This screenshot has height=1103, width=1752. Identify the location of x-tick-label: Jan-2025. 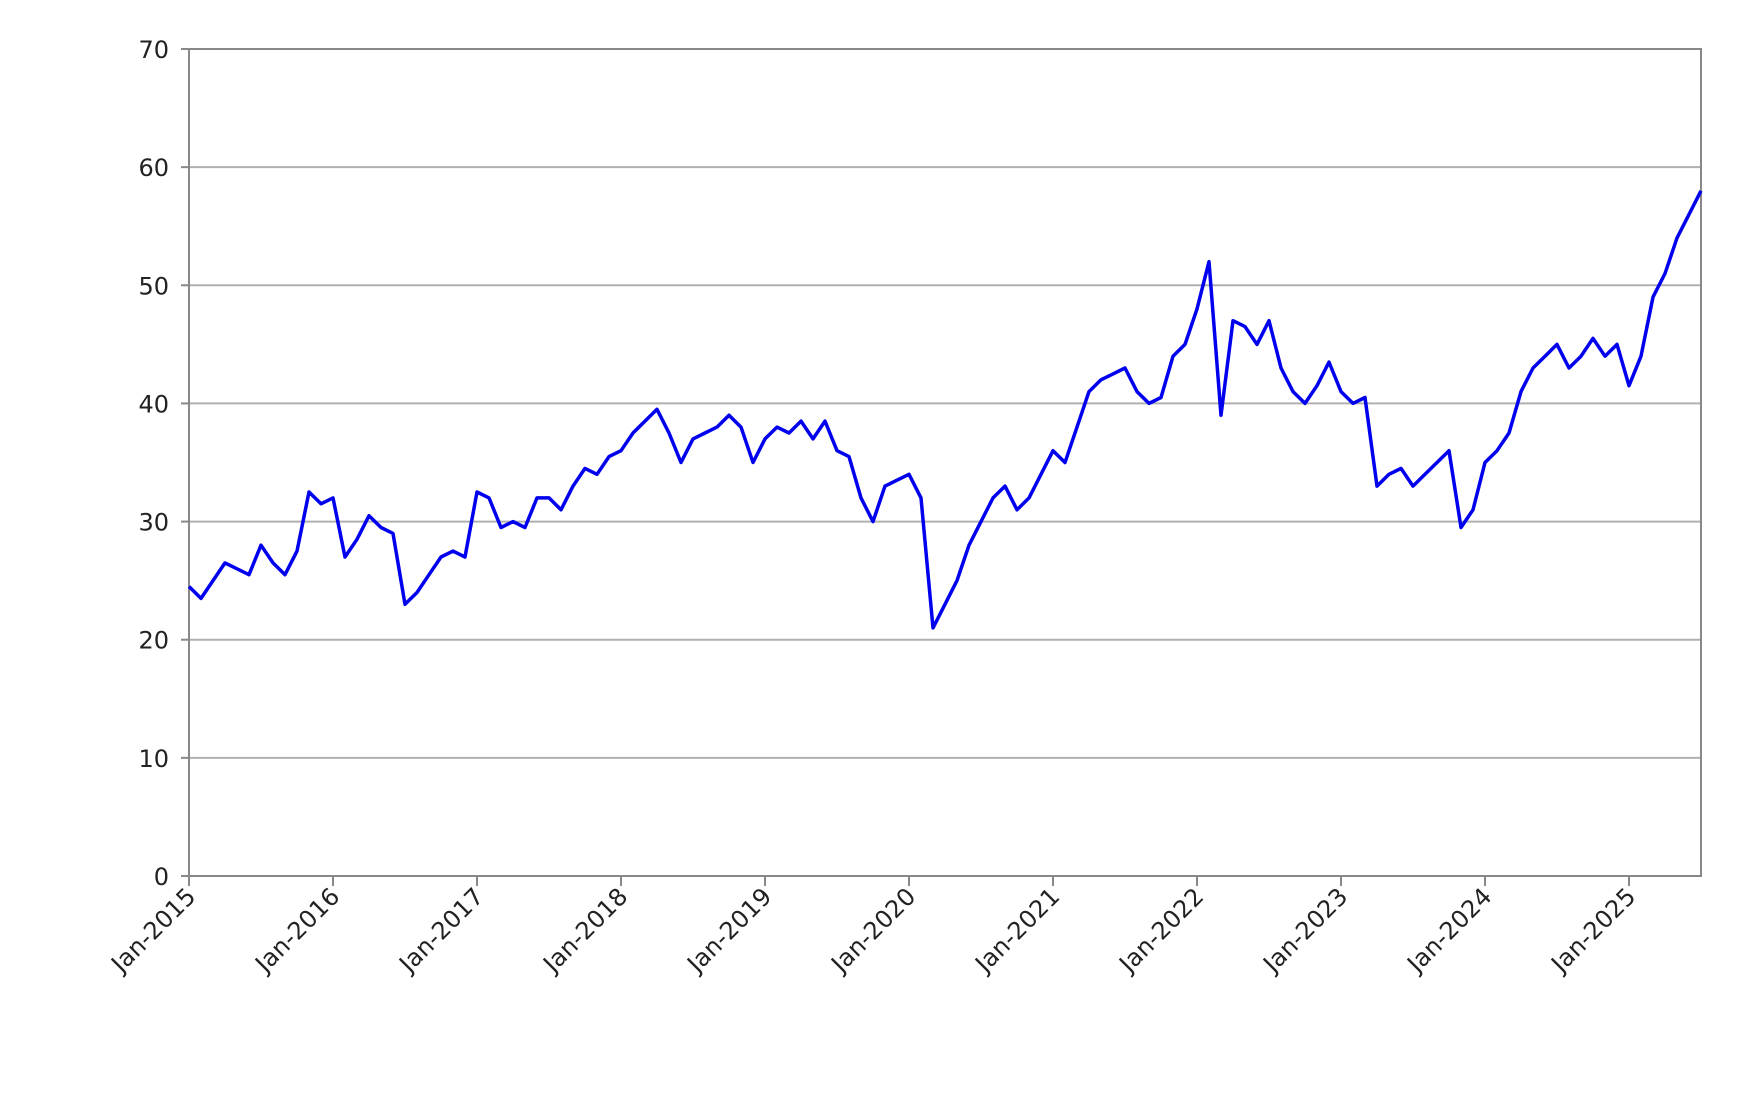
(1593, 930).